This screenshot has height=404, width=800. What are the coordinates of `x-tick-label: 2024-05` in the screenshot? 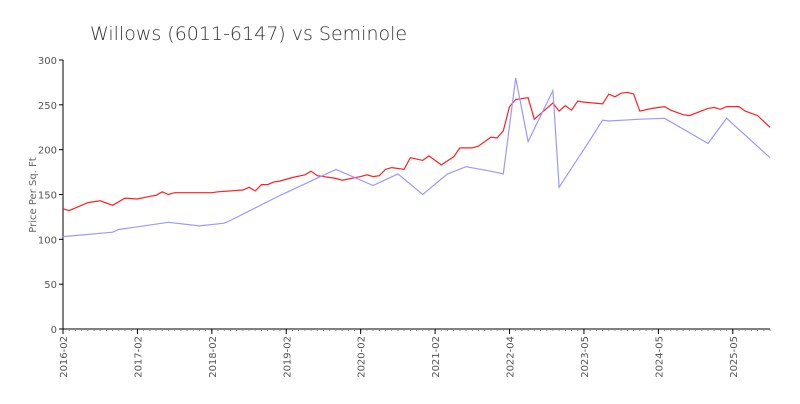 It's located at (659, 357).